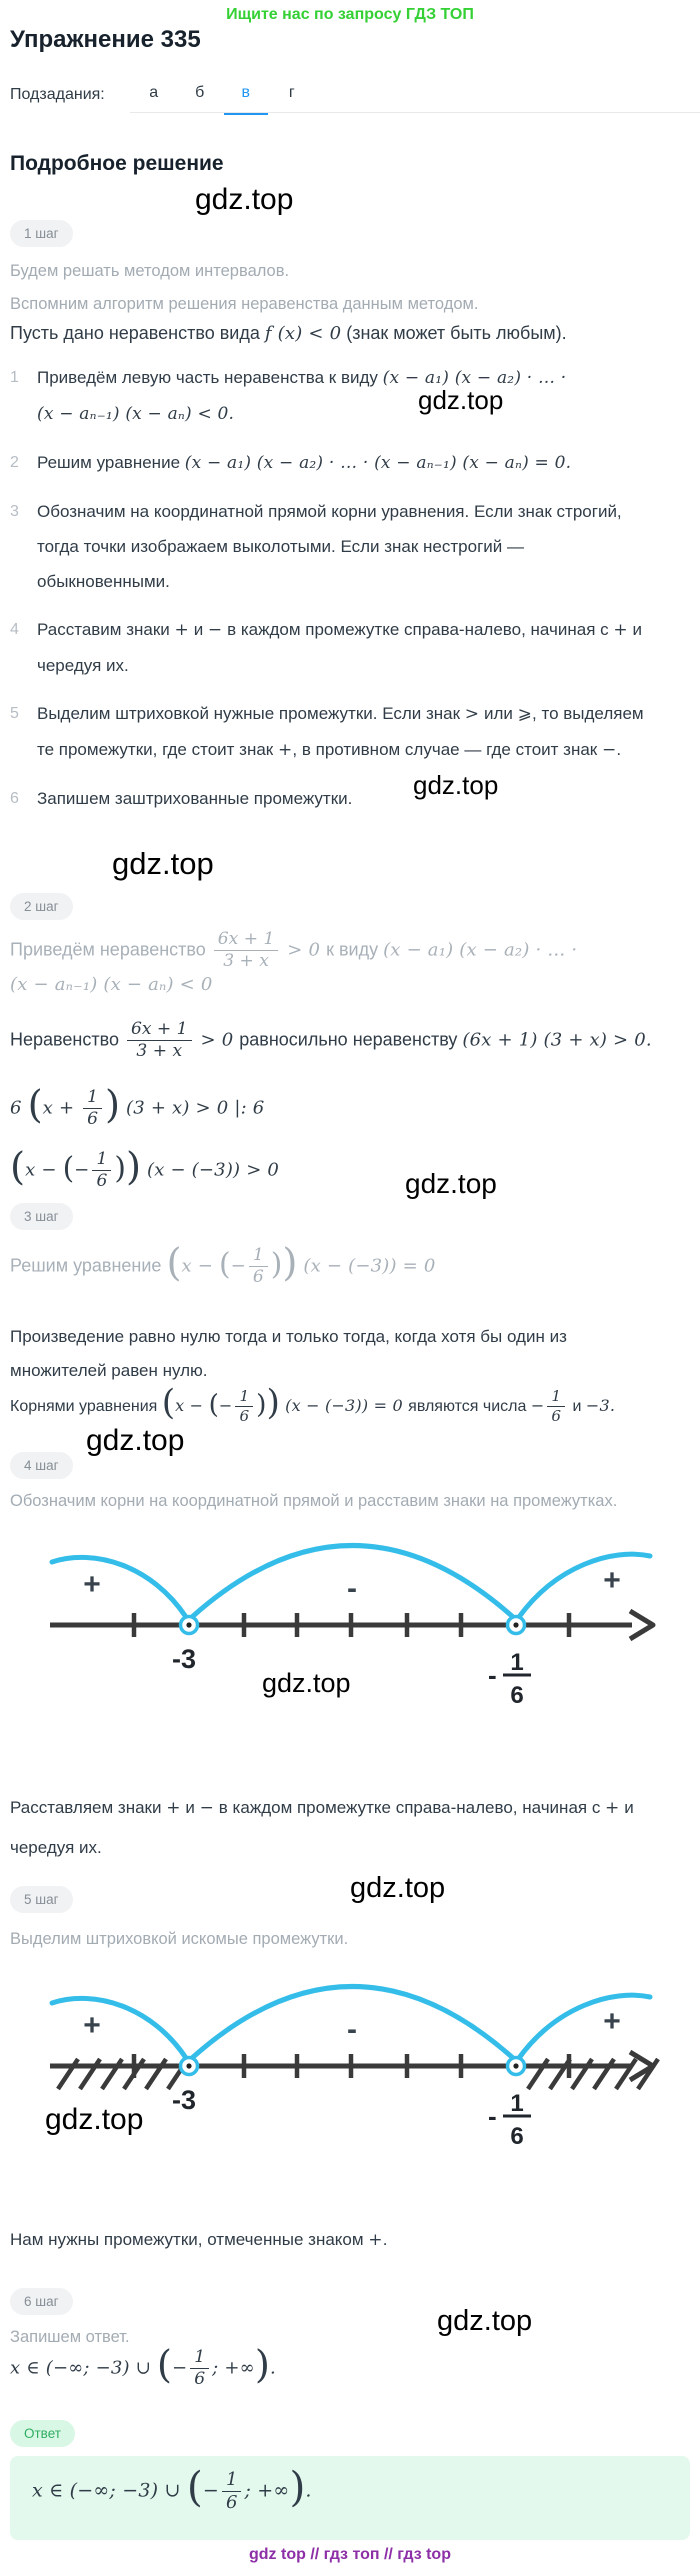 This screenshot has height=2576, width=700. I want to click on solution-heading: Подробное решение, so click(117, 163).